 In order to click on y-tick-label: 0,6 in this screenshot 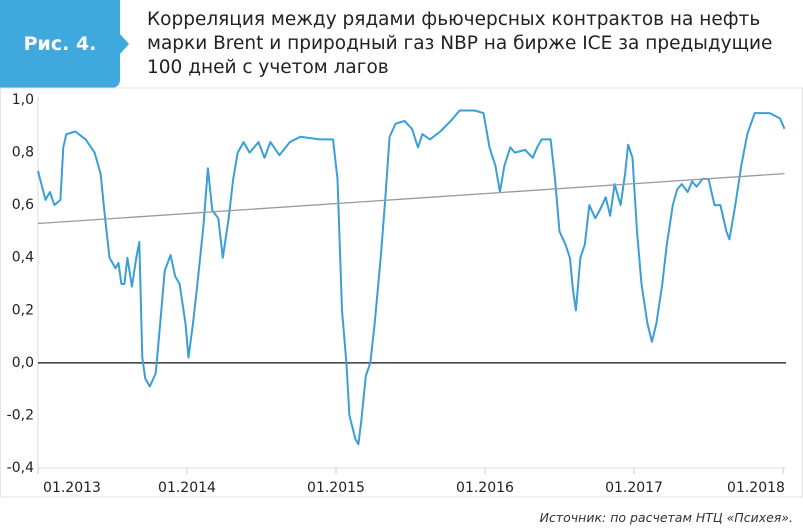, I will do `click(23, 205)`.